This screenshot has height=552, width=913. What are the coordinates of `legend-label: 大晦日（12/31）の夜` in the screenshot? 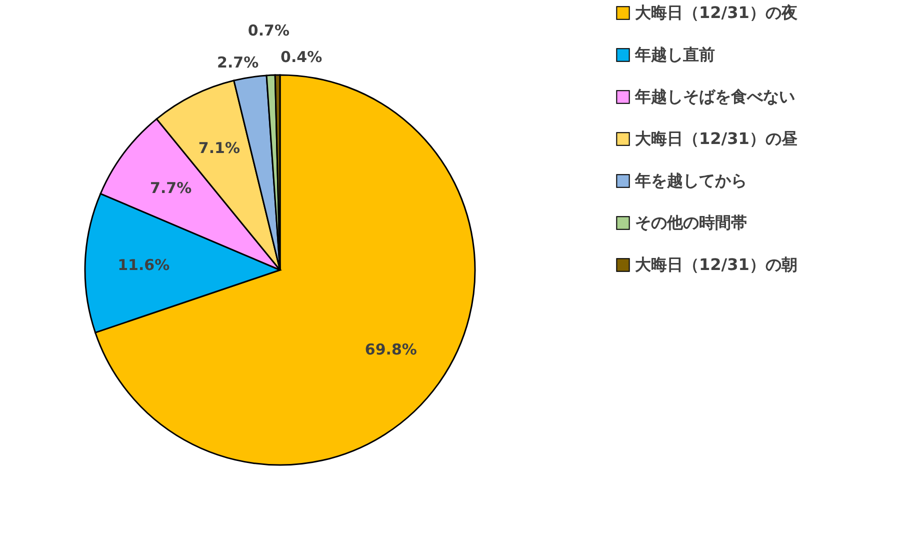 It's located at (716, 12).